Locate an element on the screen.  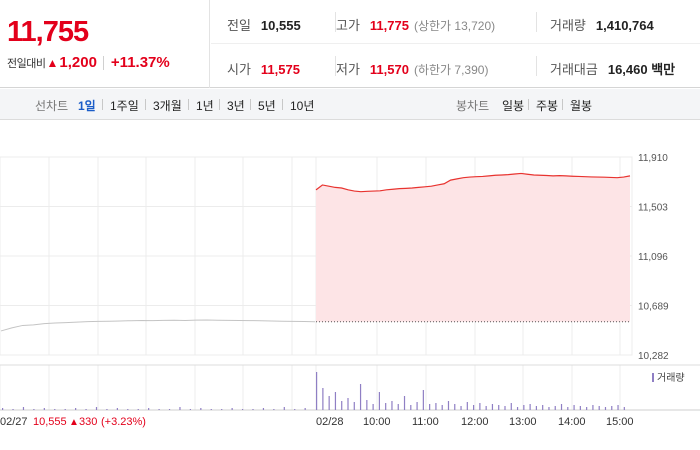
candle-chart-label: 봉차트 is located at coordinates (473, 106).